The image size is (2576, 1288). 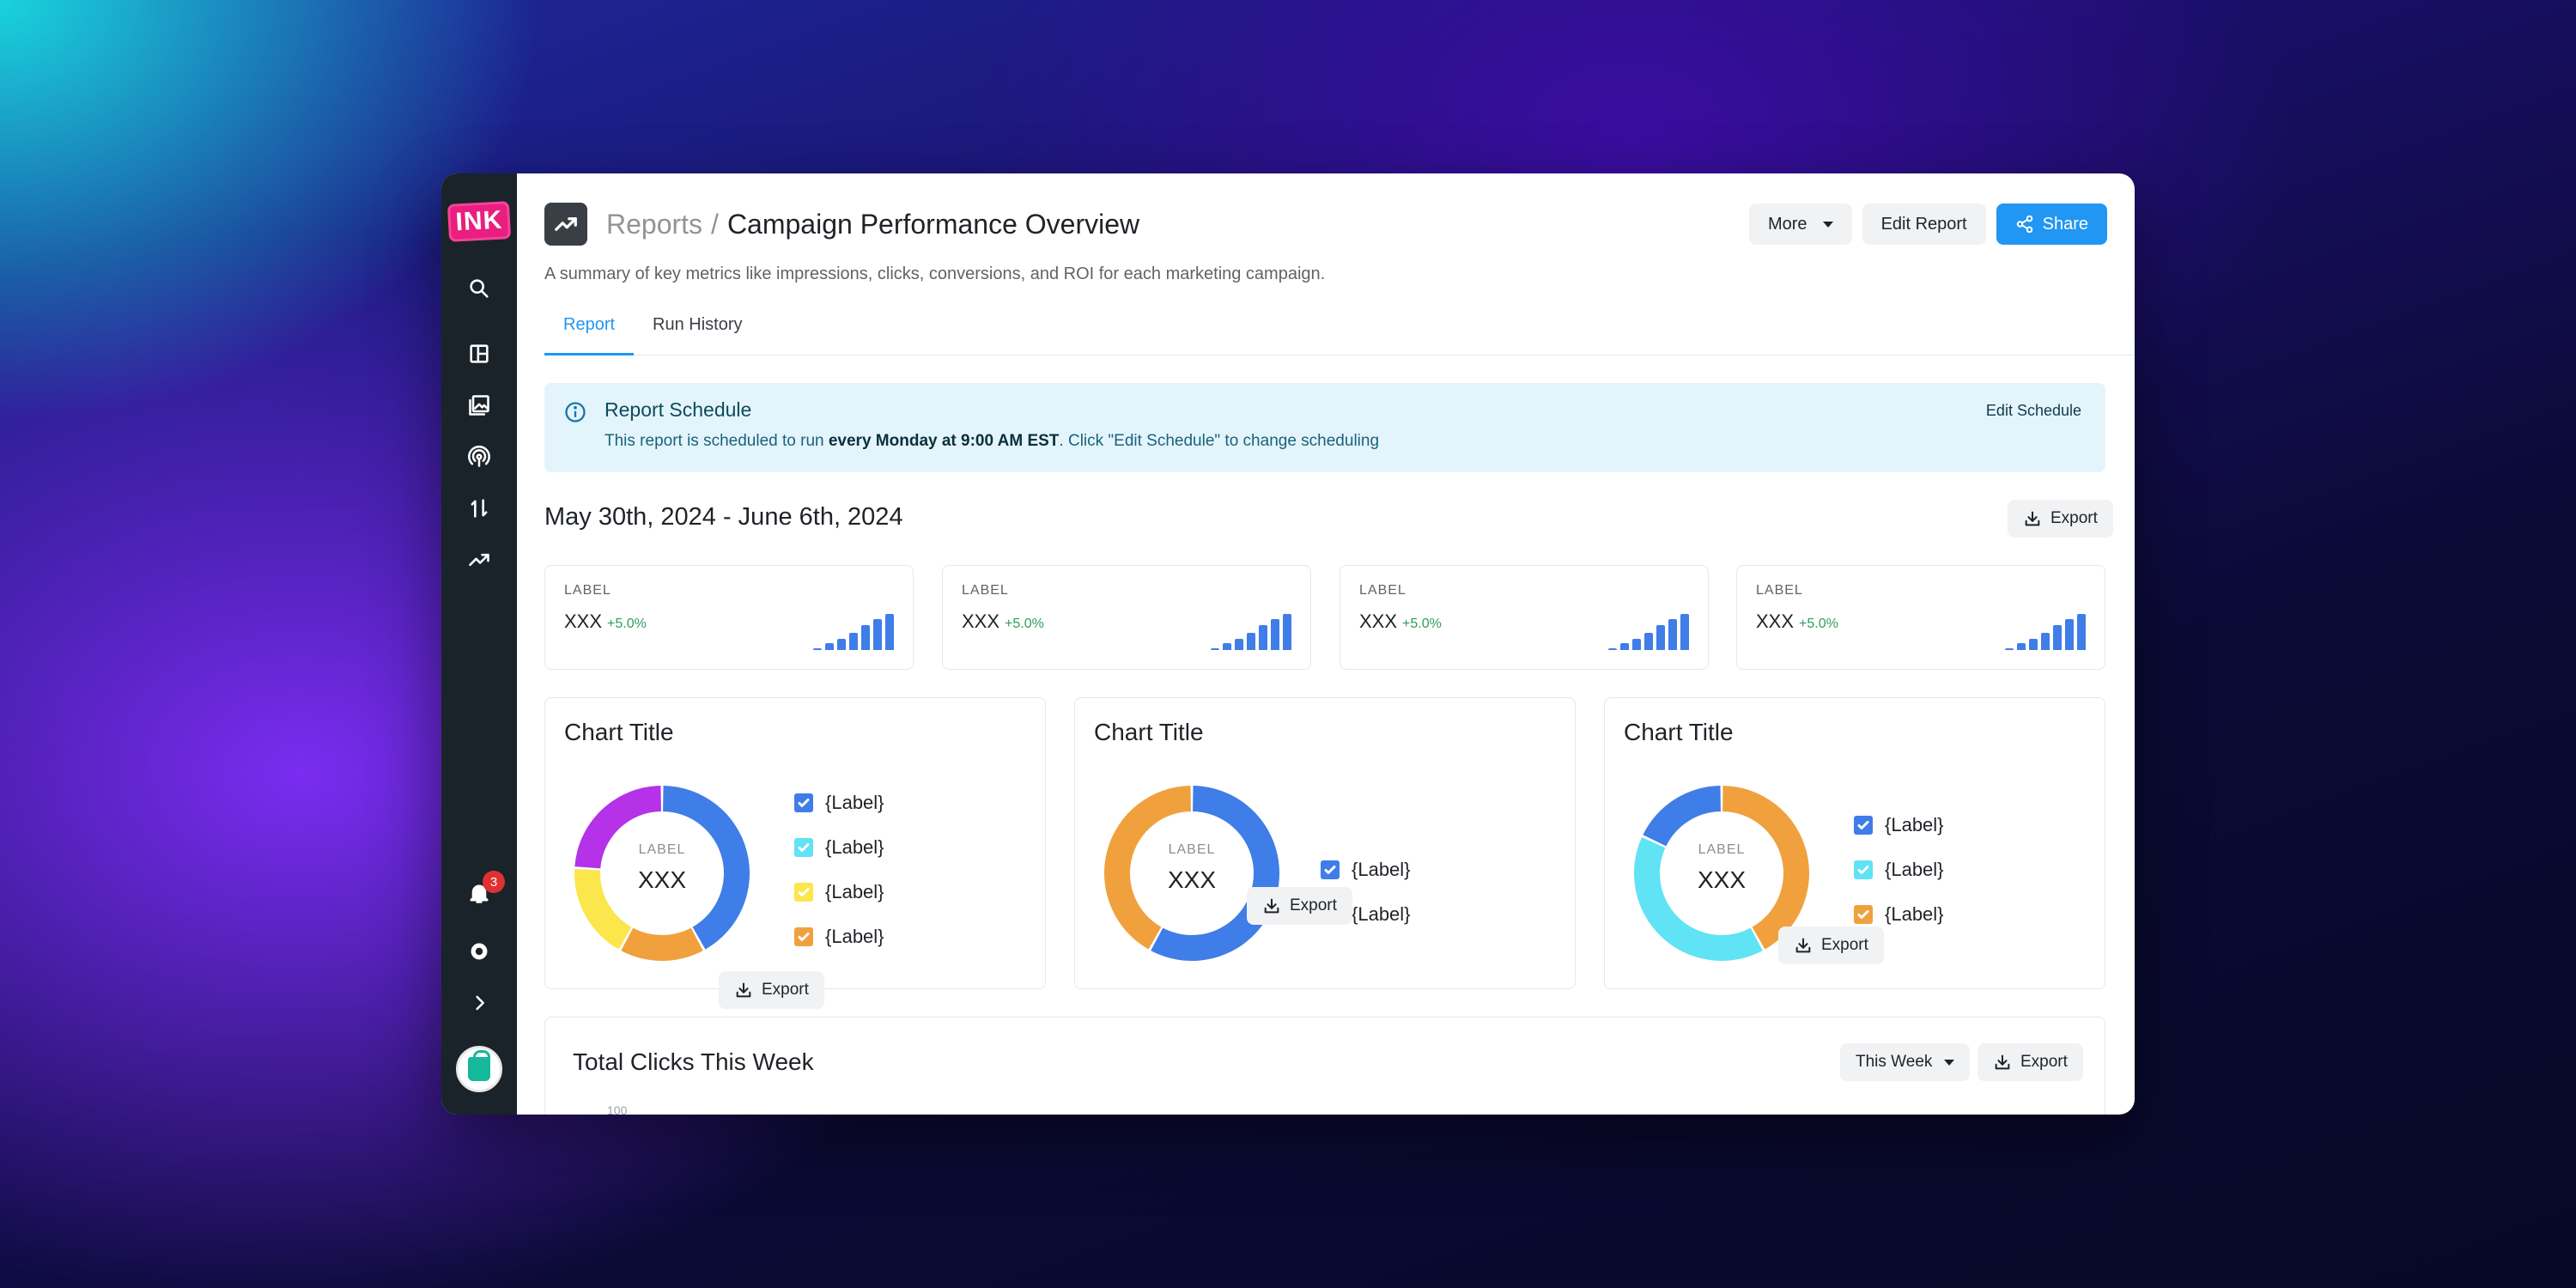 What do you see at coordinates (589, 333) in the screenshot?
I see `tab-report: Report` at bounding box center [589, 333].